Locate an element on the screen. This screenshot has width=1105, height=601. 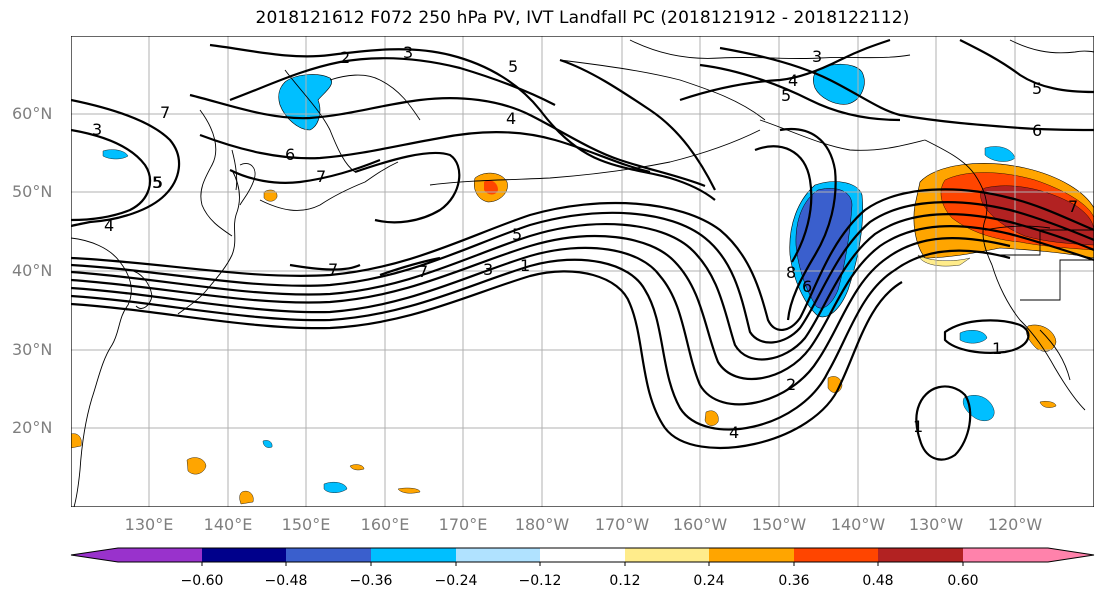
lon-label-170w: 170°W is located at coordinates (622, 524).